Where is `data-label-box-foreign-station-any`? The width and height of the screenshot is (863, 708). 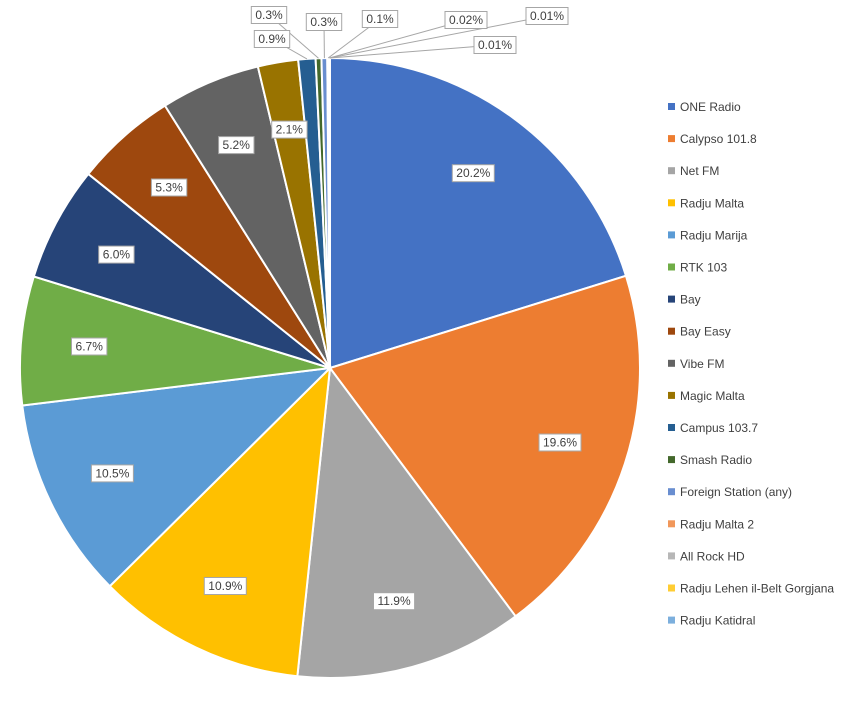 data-label-box-foreign-station-any is located at coordinates (324, 22).